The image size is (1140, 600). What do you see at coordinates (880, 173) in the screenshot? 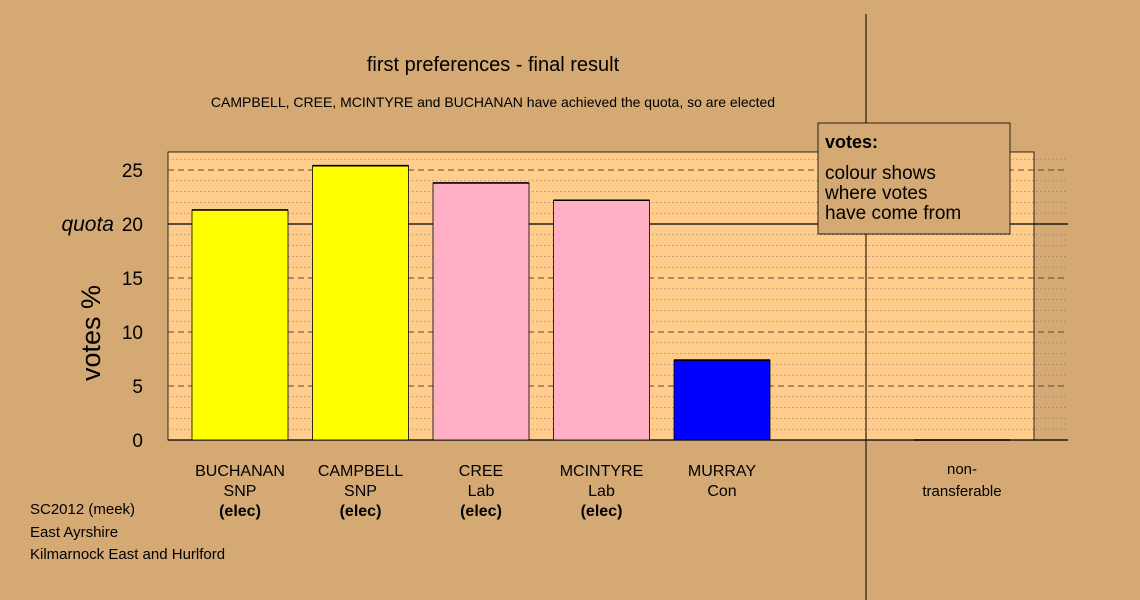
I see `legend-line-1: colour shows` at bounding box center [880, 173].